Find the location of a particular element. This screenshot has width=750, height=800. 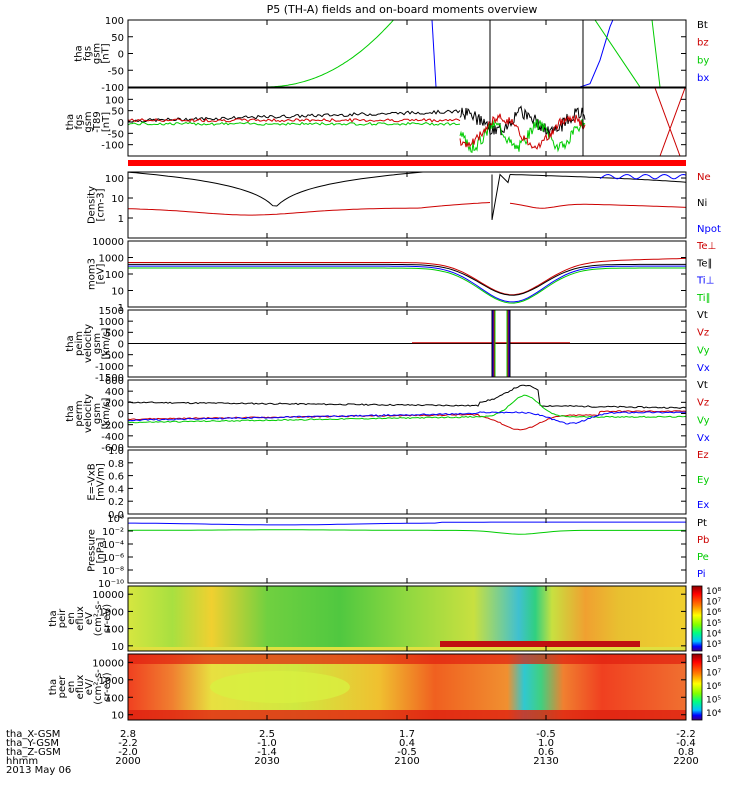

legend-Te⊥: Te⊥ is located at coordinates (706, 246).